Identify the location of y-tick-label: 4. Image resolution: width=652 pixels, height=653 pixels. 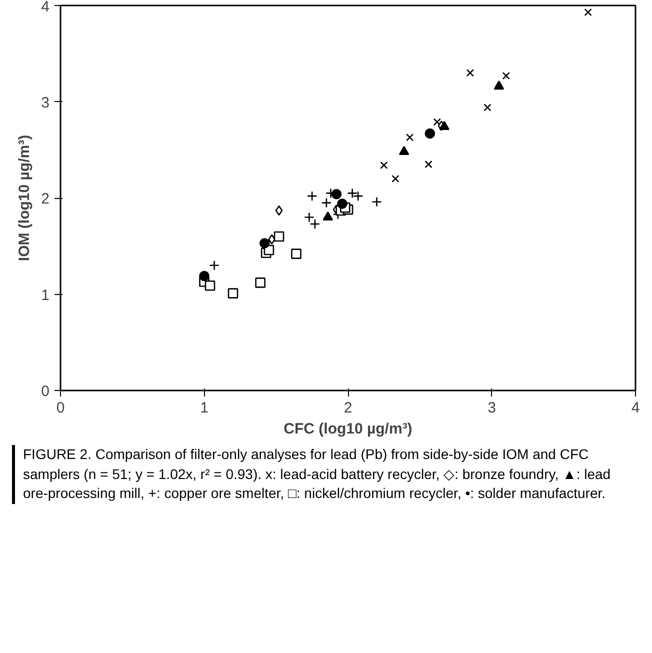
(45, 8).